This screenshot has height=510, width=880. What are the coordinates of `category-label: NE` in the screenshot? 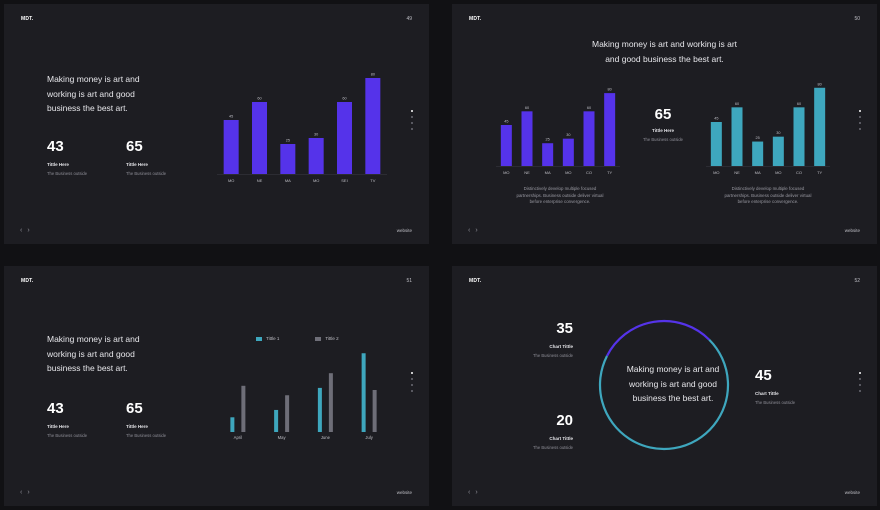 It's located at (527, 172).